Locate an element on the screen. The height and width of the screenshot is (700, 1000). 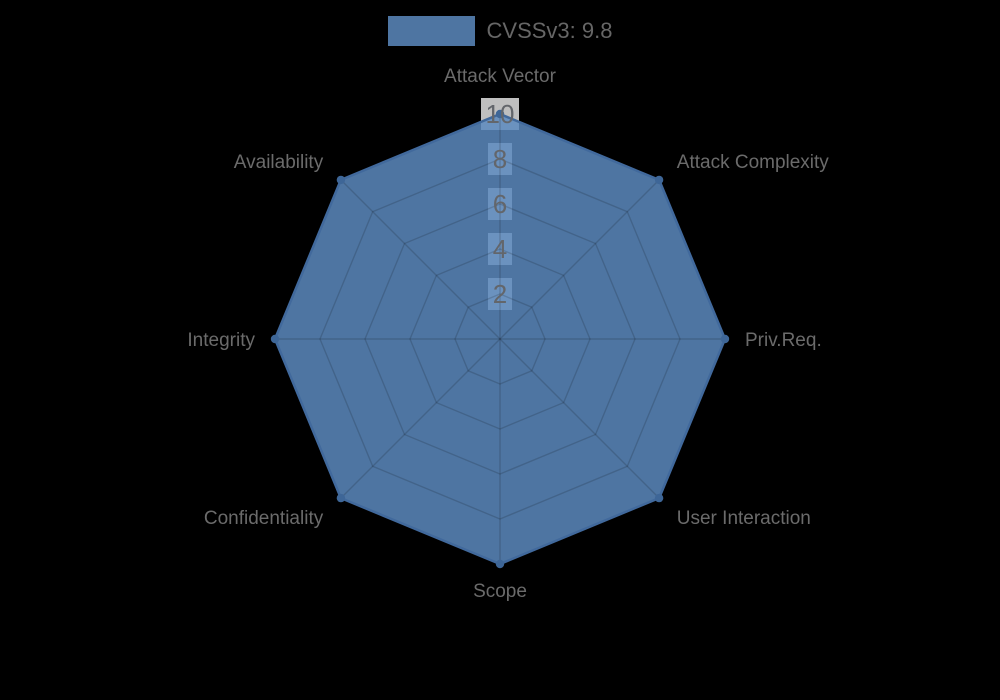
axis-spoke-attack-complexity is located at coordinates (579, 259).